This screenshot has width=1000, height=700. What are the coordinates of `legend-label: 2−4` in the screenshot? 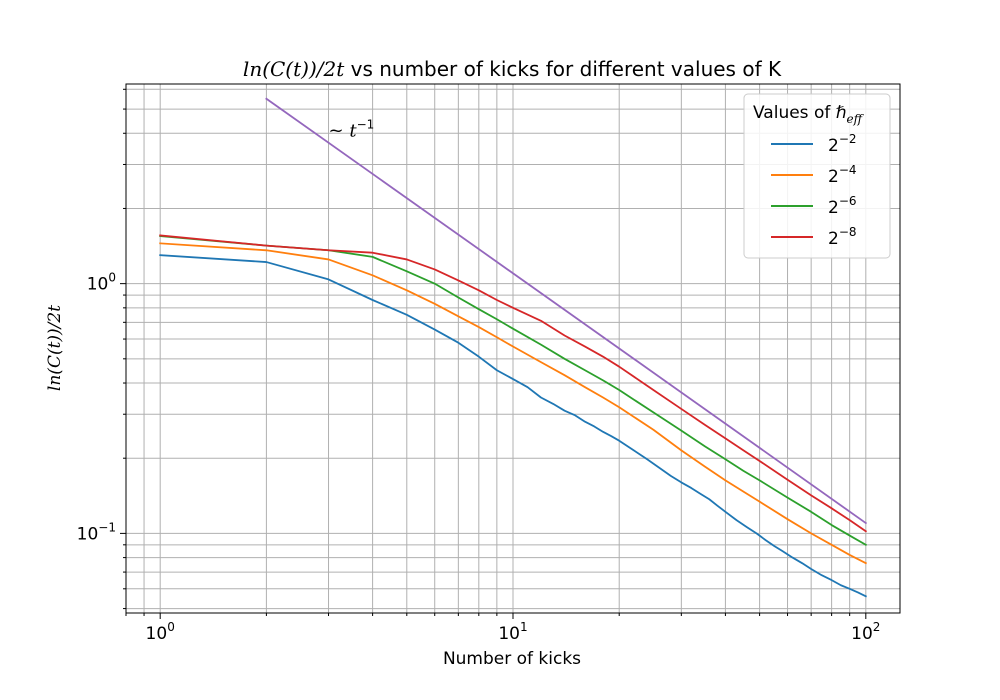 It's located at (842, 175).